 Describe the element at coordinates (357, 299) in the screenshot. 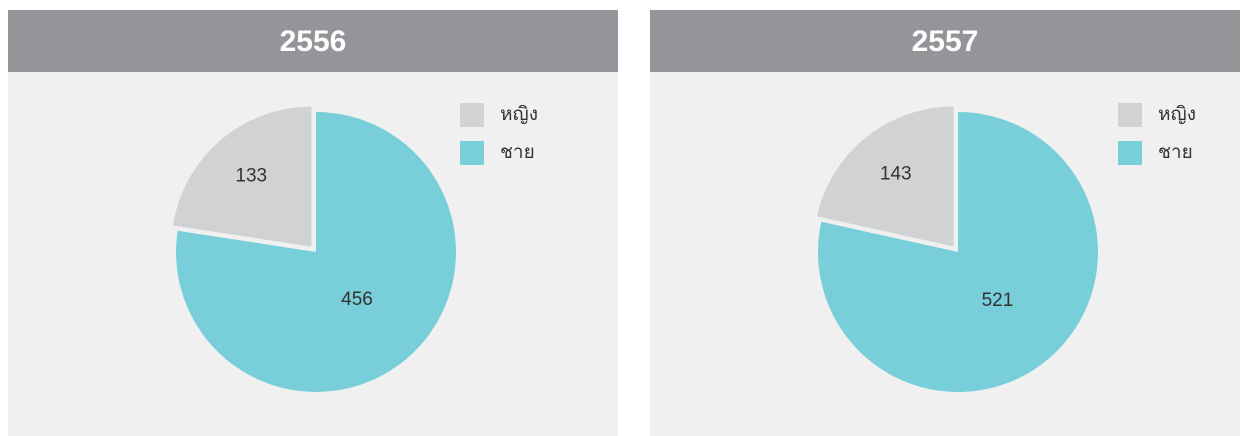

I see `value-label: 456` at that location.